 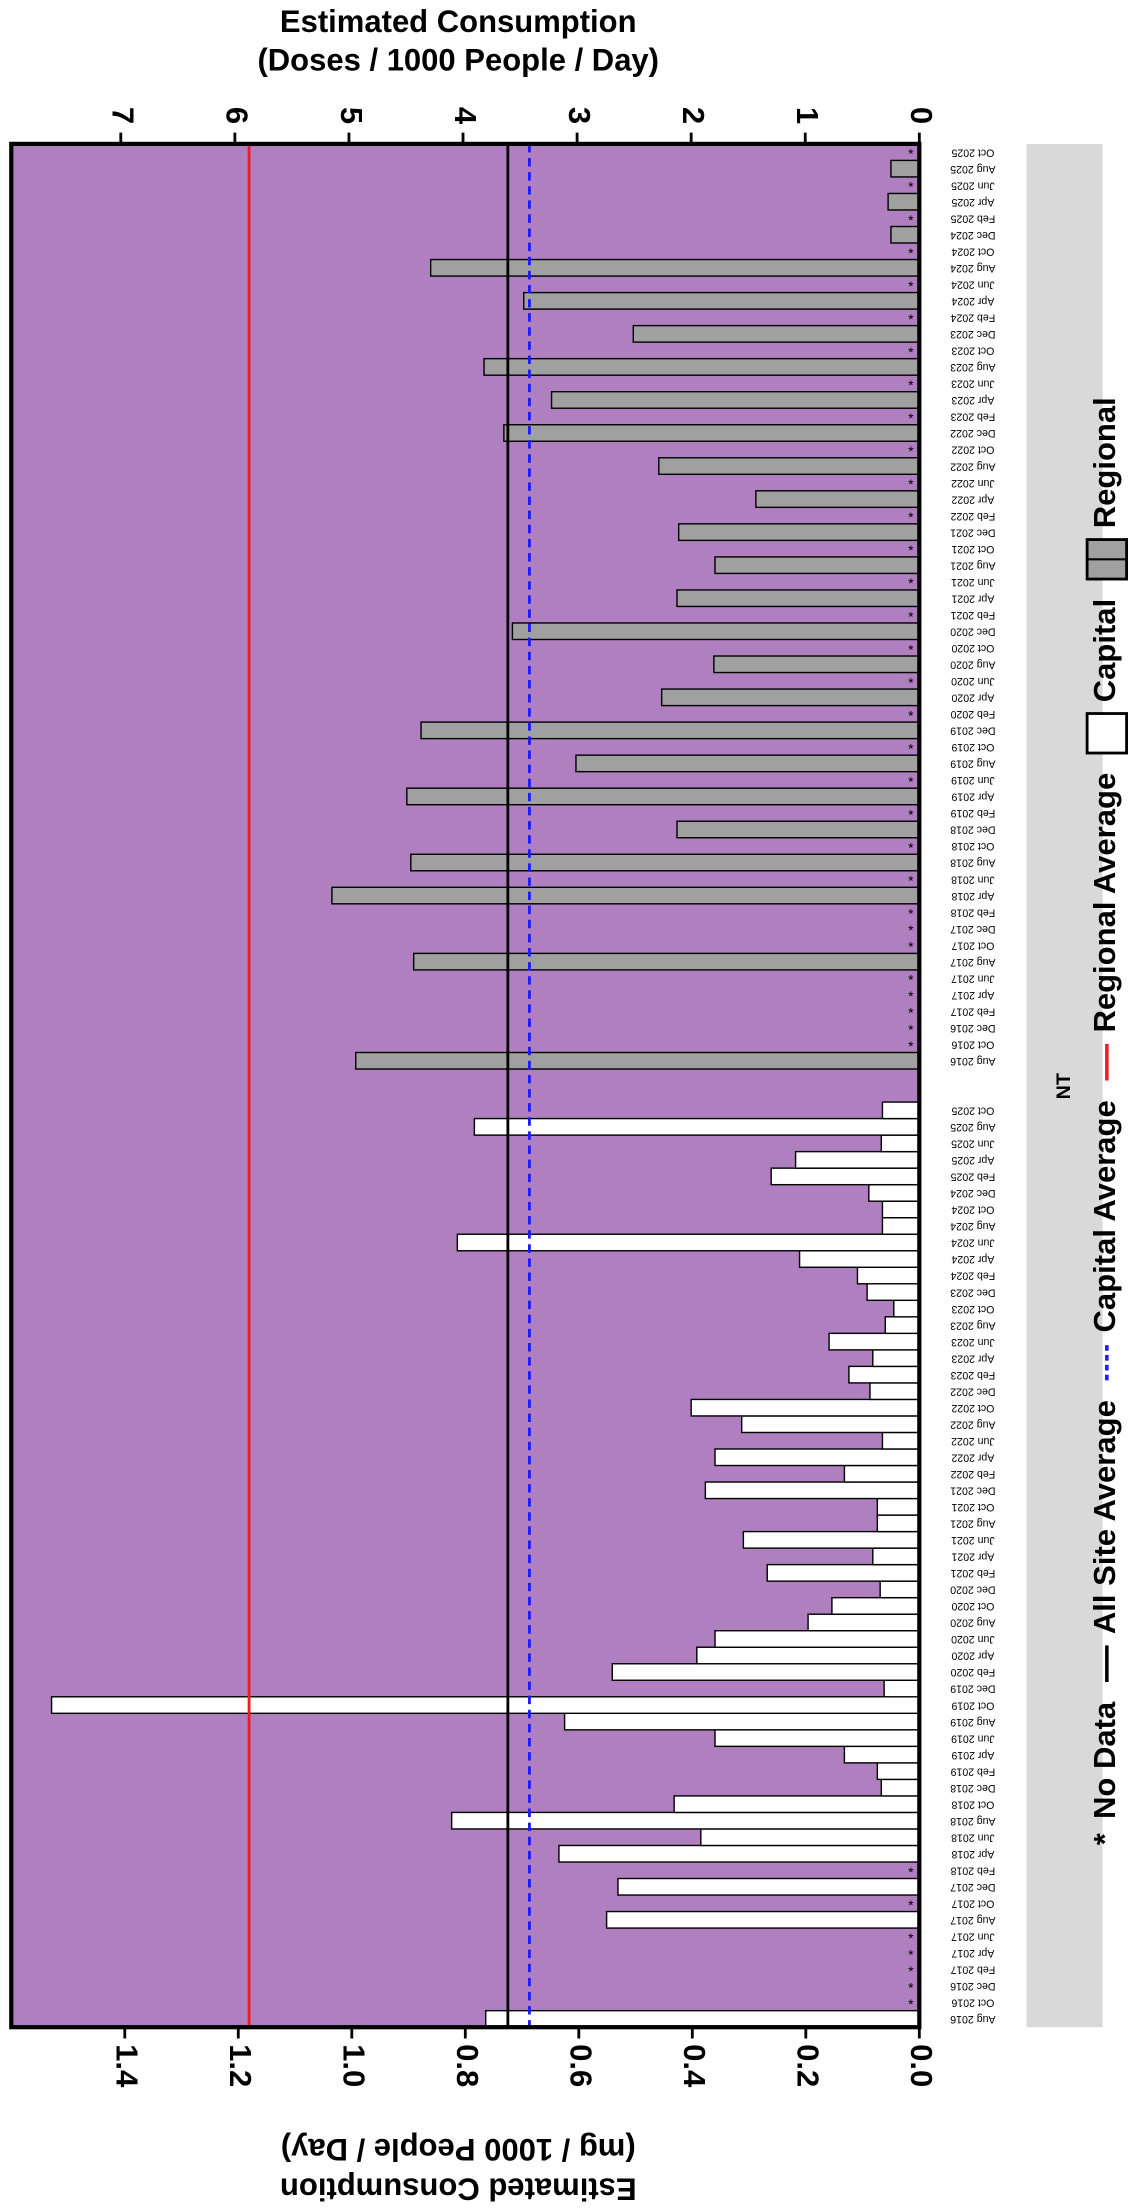 What do you see at coordinates (972, 334) in the screenshot?
I see `x-tick-label: Dec 2023` at bounding box center [972, 334].